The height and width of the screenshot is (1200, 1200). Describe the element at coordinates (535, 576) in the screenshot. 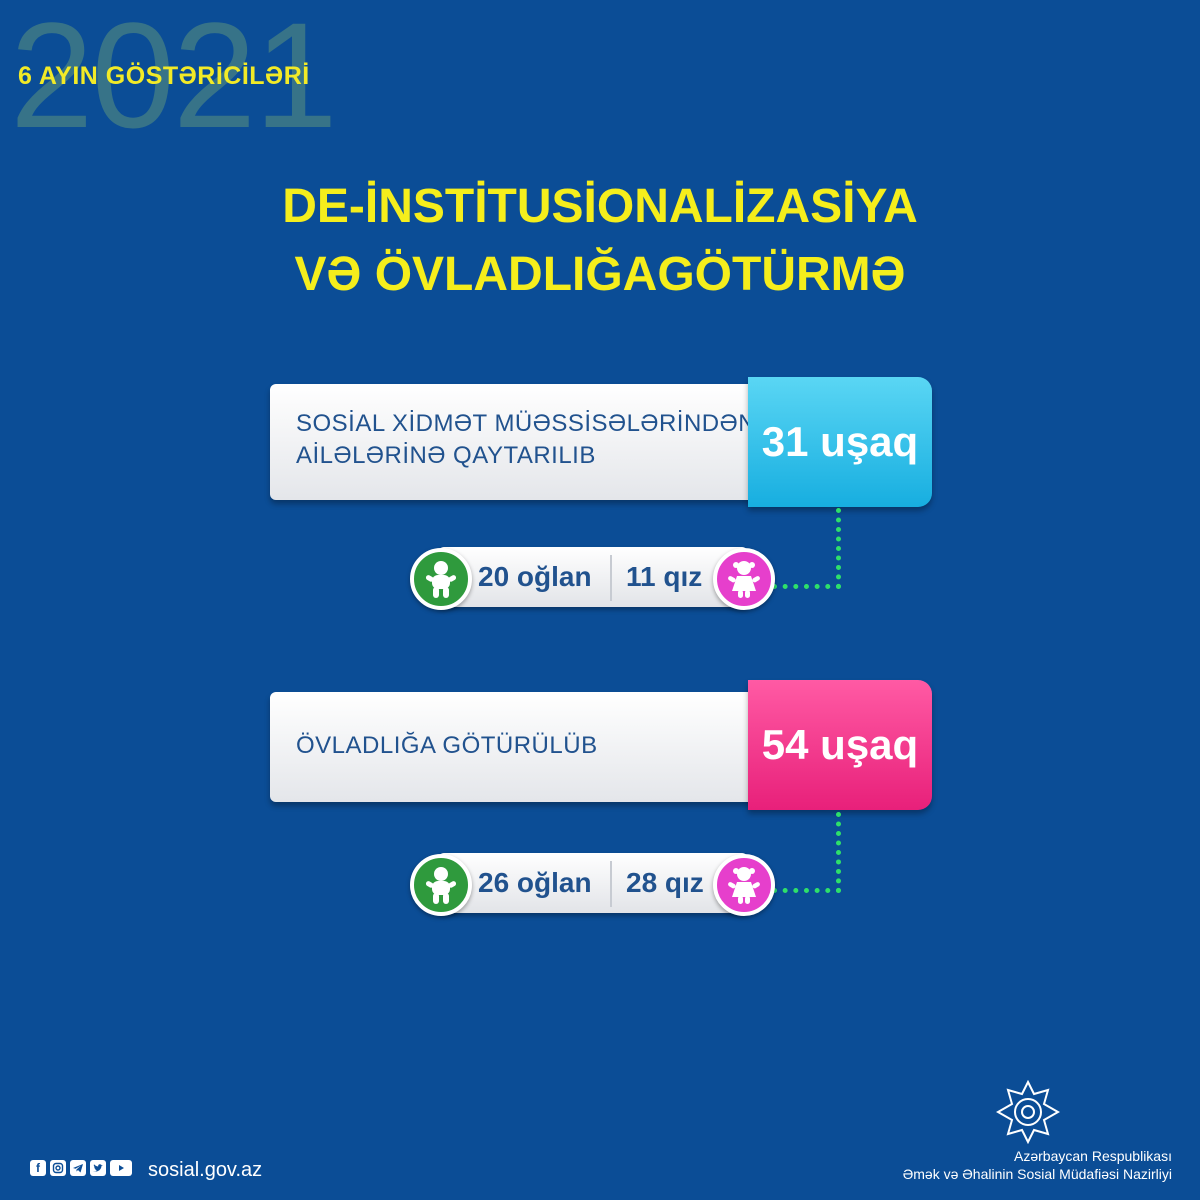

I see `boys-count: 20 oğlan` at that location.